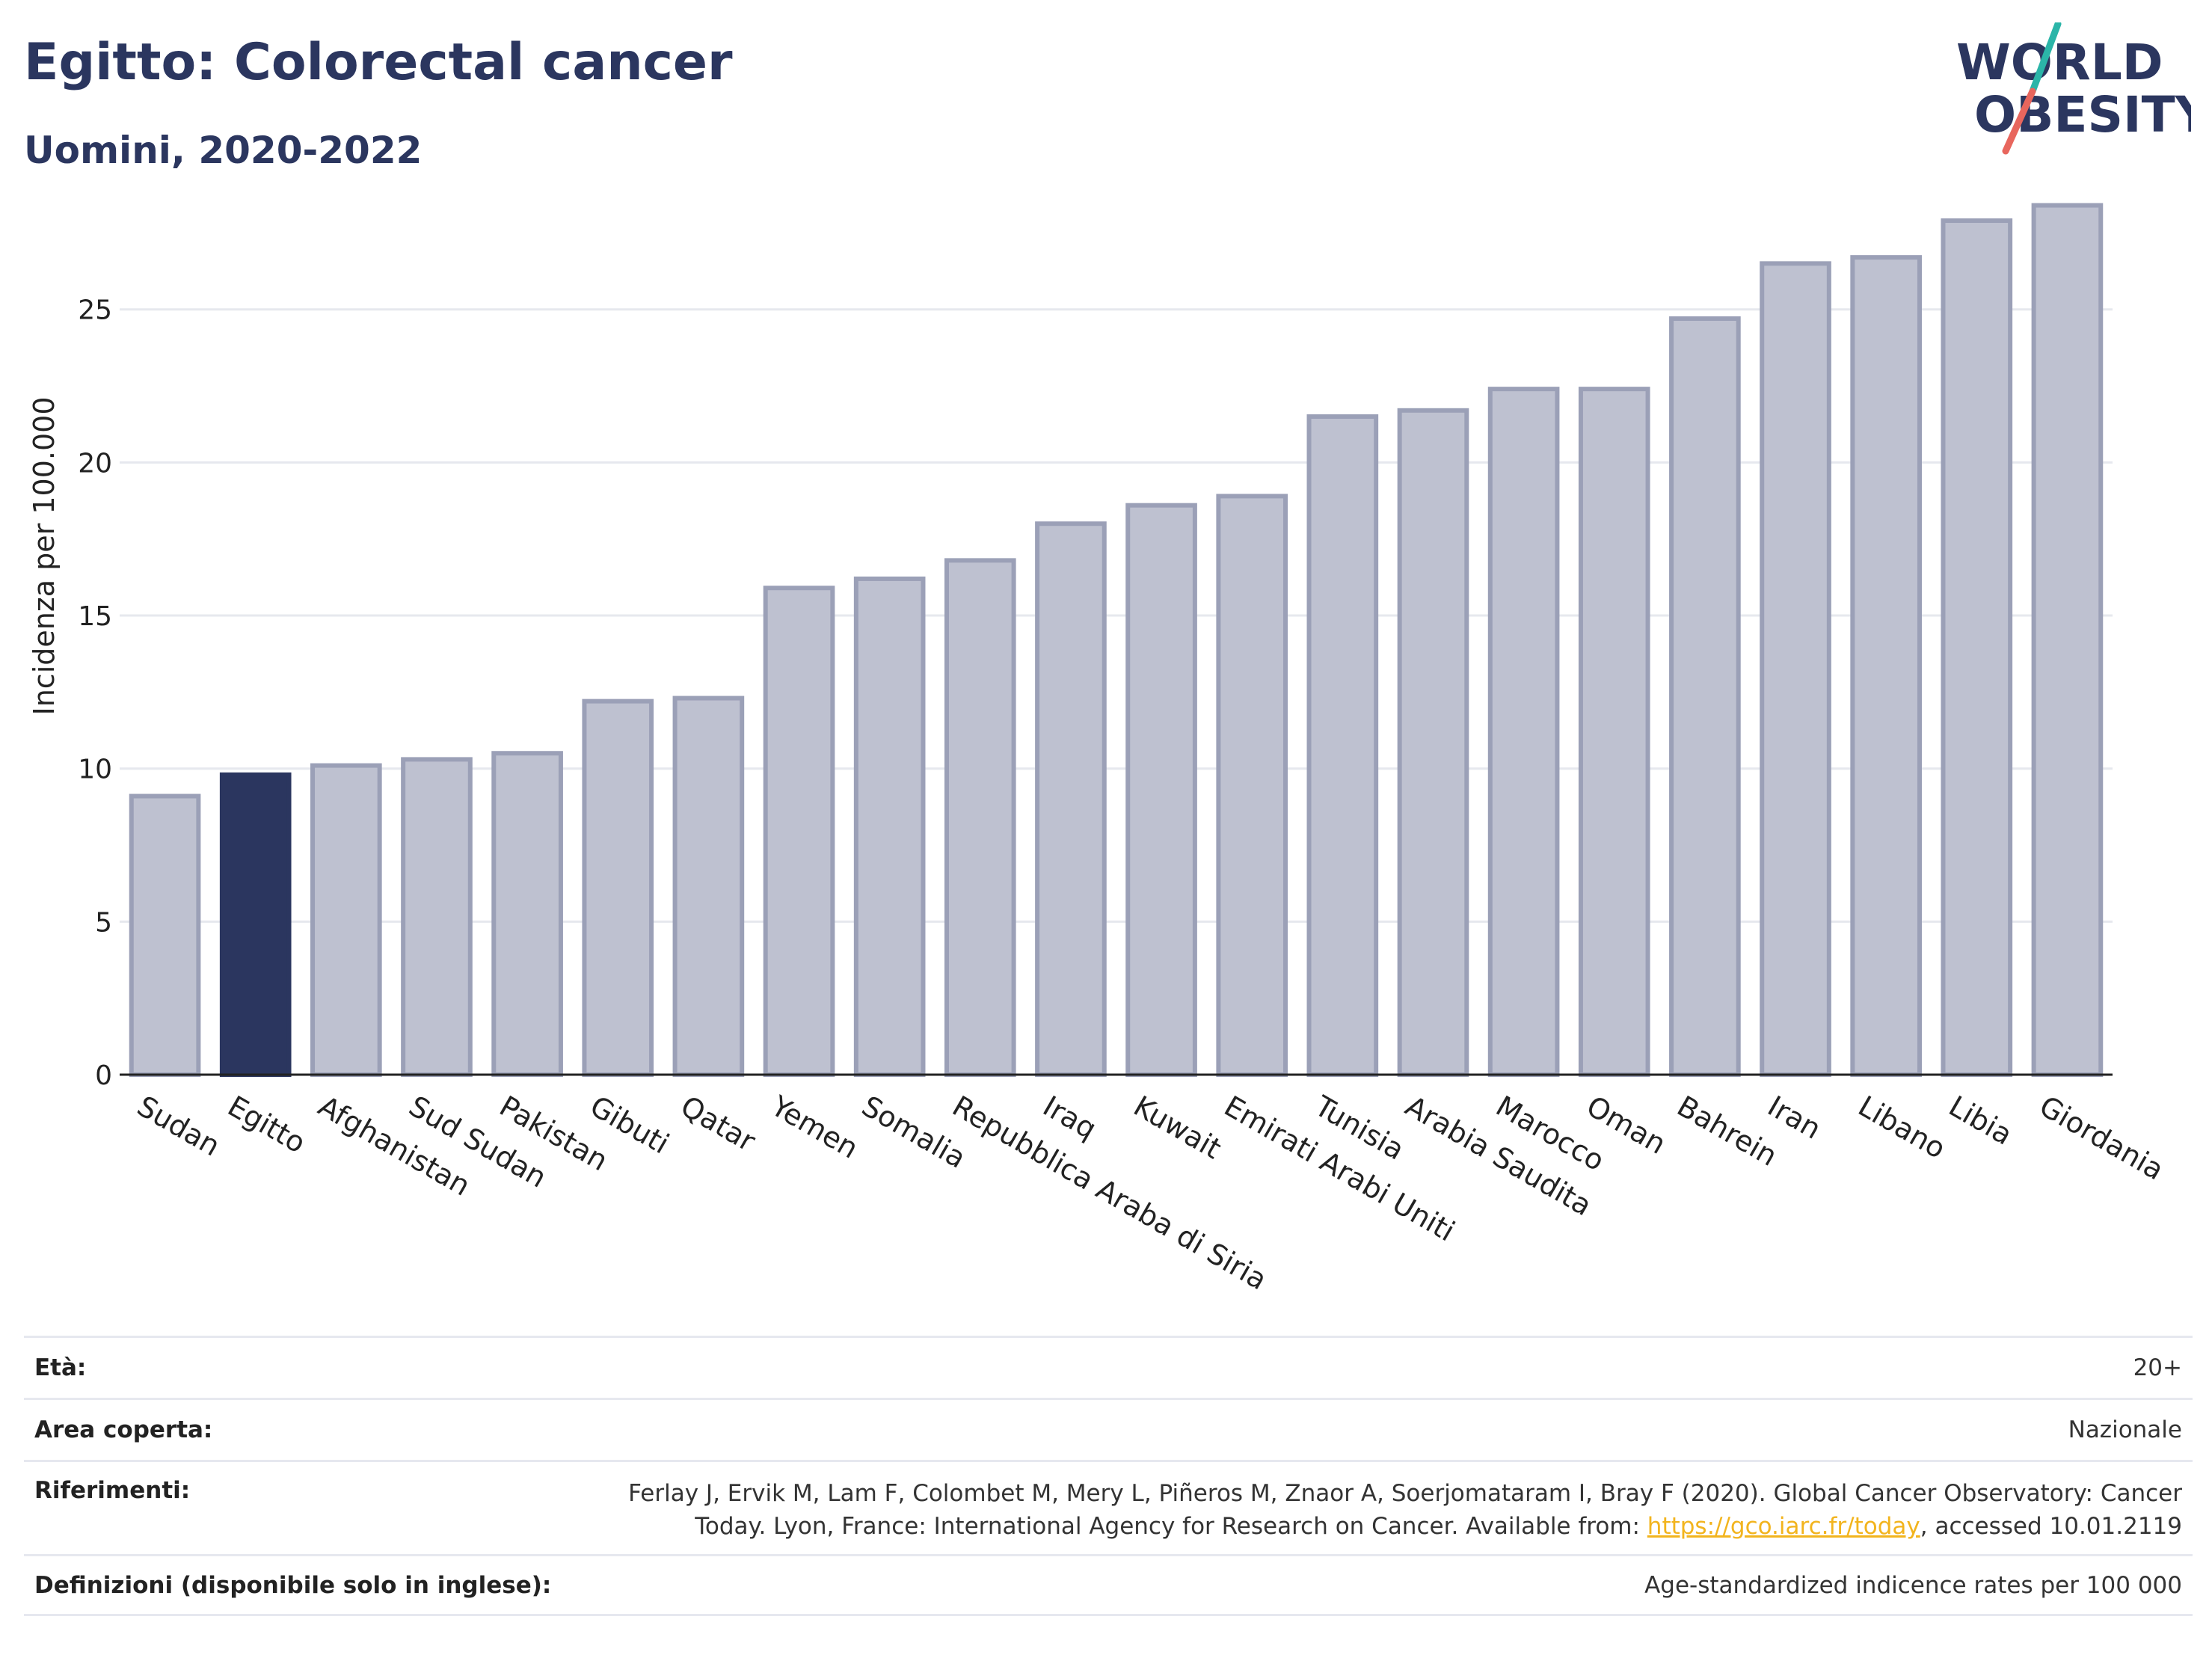 The image size is (2212, 1655). Describe the element at coordinates (2157, 1367) in the screenshot. I see `age-value: 20+` at that location.